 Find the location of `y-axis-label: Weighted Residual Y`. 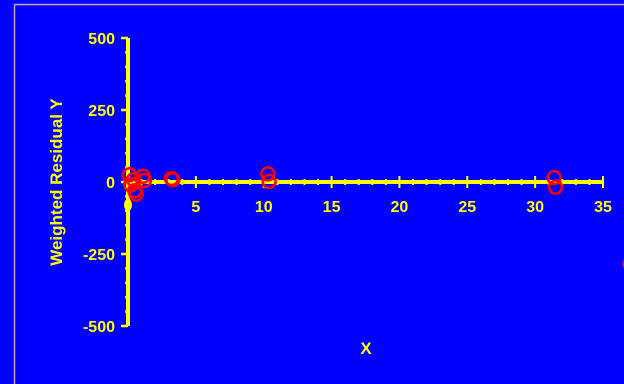

y-axis-label: Weighted Residual Y is located at coordinates (56, 182).